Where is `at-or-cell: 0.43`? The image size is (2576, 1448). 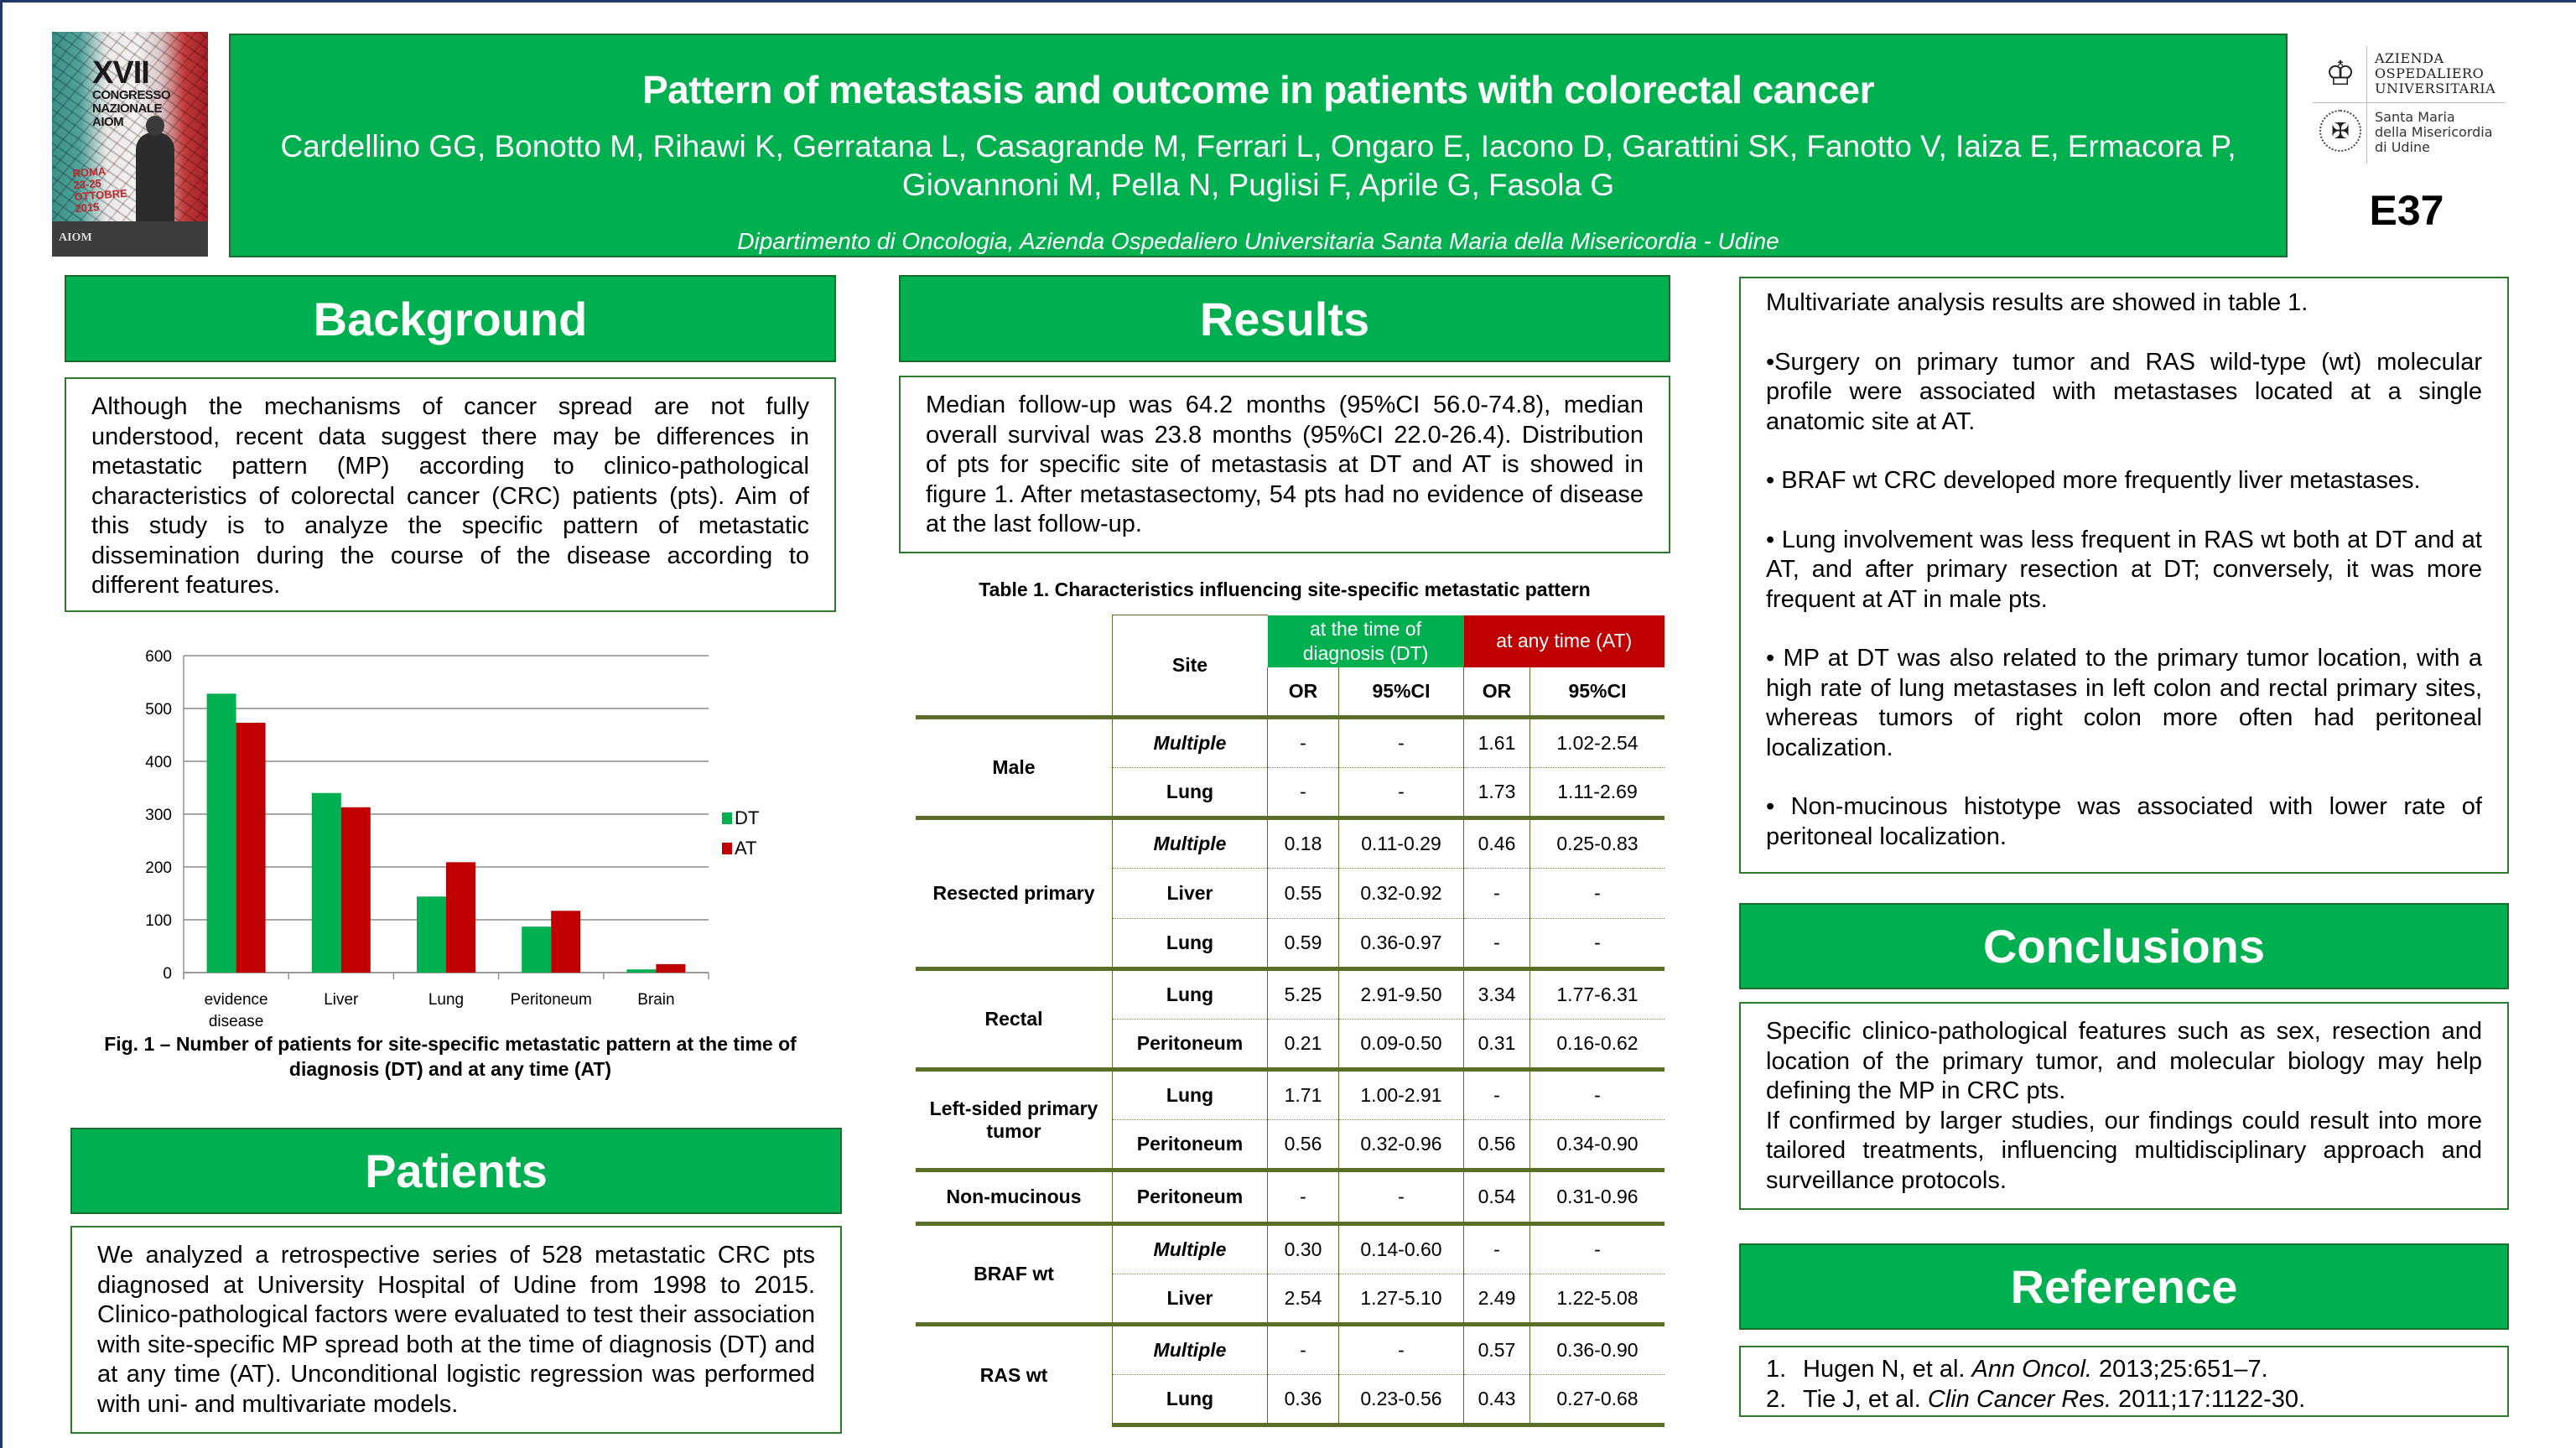
at-or-cell: 0.43 is located at coordinates (1496, 1400).